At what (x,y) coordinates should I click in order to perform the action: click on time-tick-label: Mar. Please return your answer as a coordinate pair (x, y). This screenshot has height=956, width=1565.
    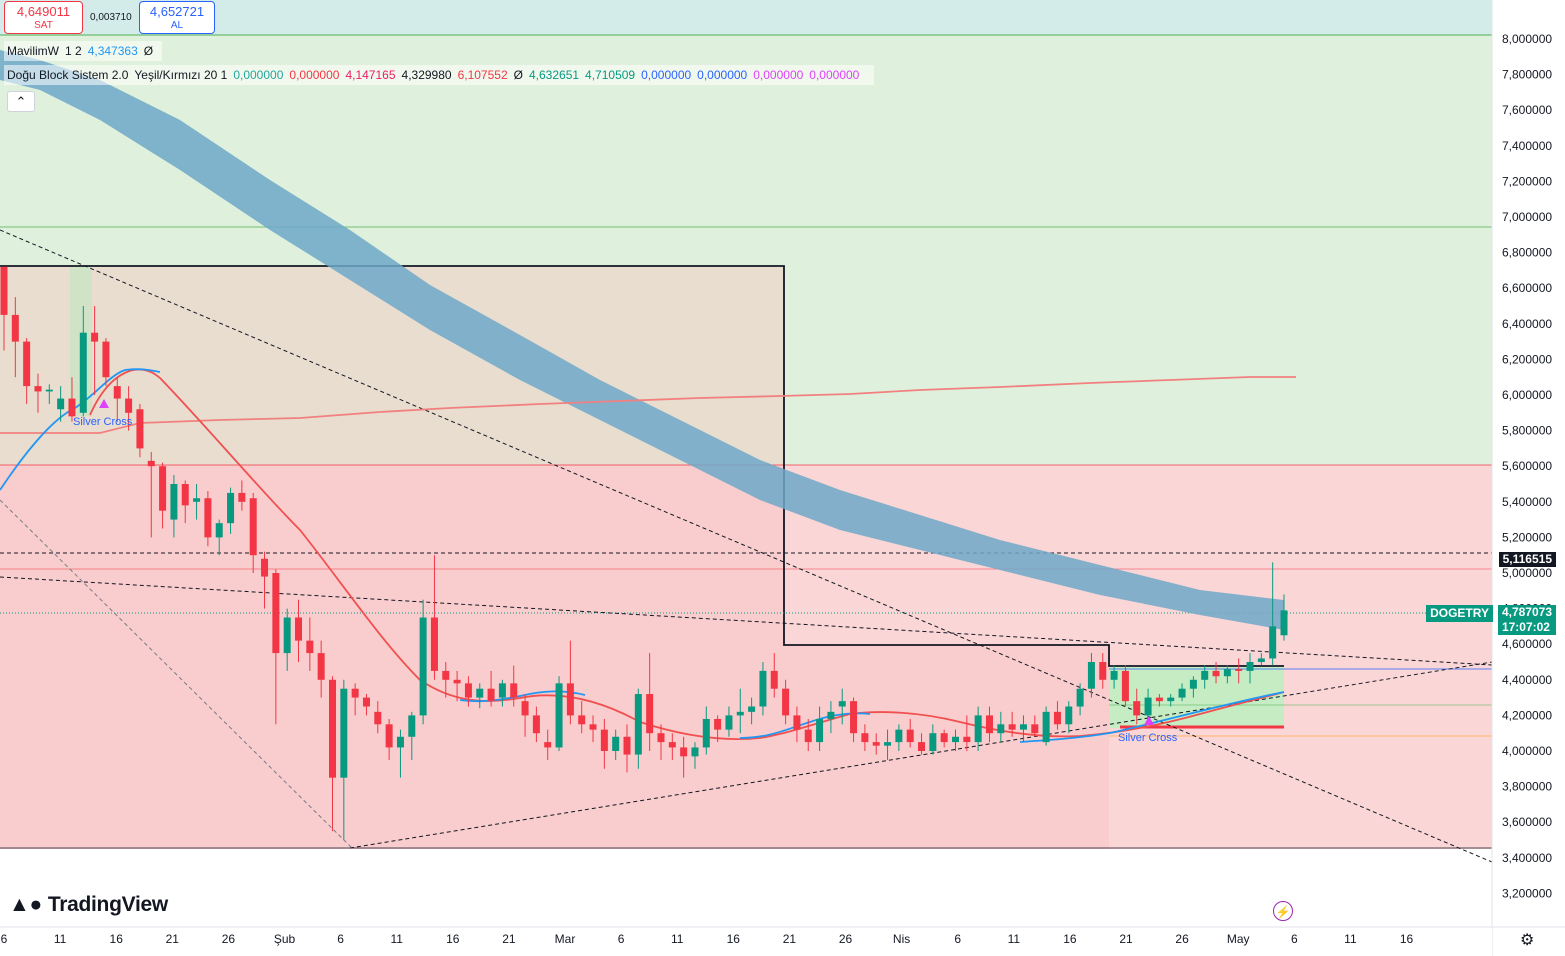
    Looking at the image, I should click on (565, 939).